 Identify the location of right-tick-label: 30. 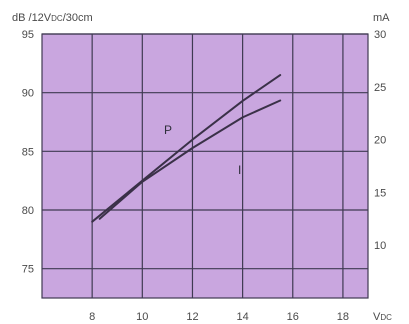
(380, 35).